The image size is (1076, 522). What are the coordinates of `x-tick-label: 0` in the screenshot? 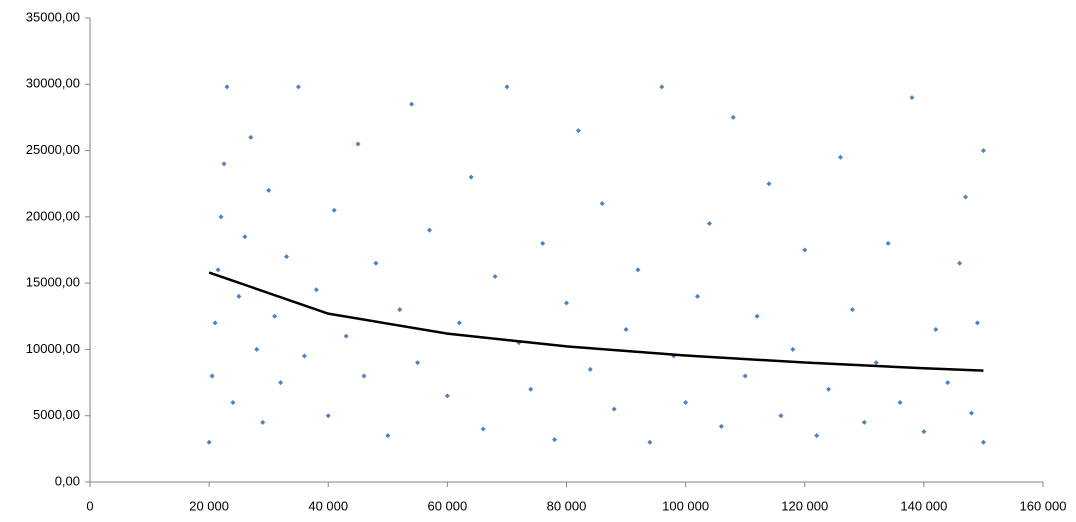 It's located at (89, 505).